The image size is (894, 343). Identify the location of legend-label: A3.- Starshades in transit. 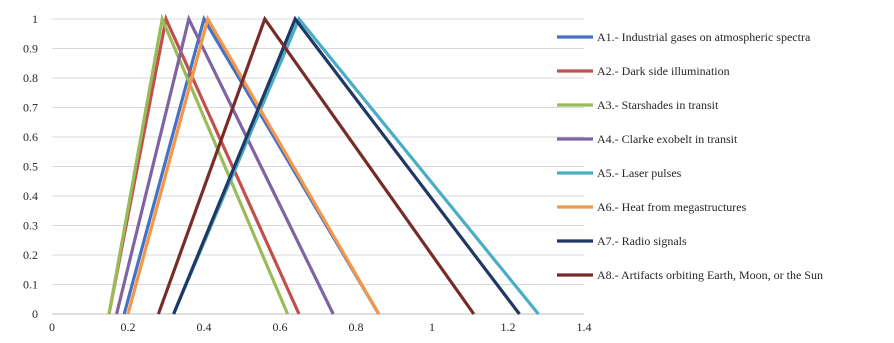
(658, 105).